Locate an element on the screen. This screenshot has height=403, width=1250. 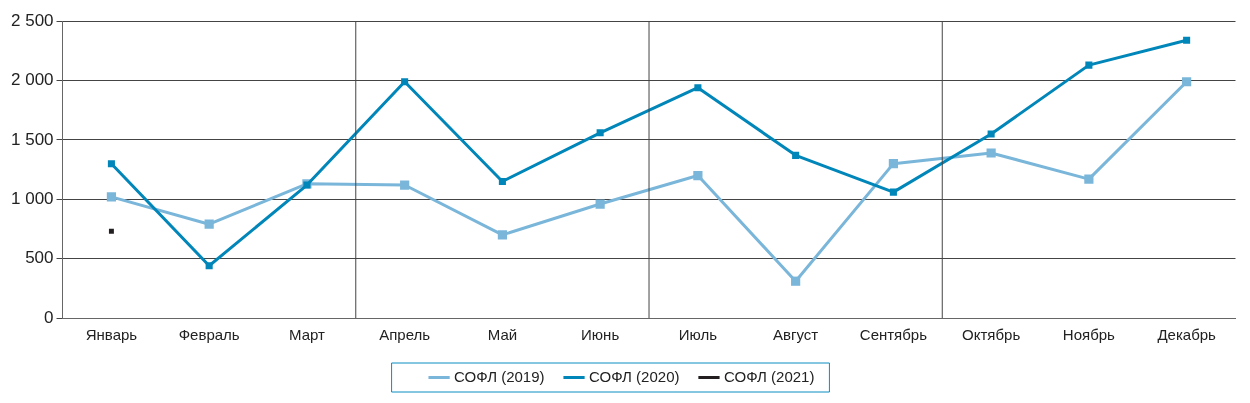
x-tick-label: Февраль is located at coordinates (209, 335).